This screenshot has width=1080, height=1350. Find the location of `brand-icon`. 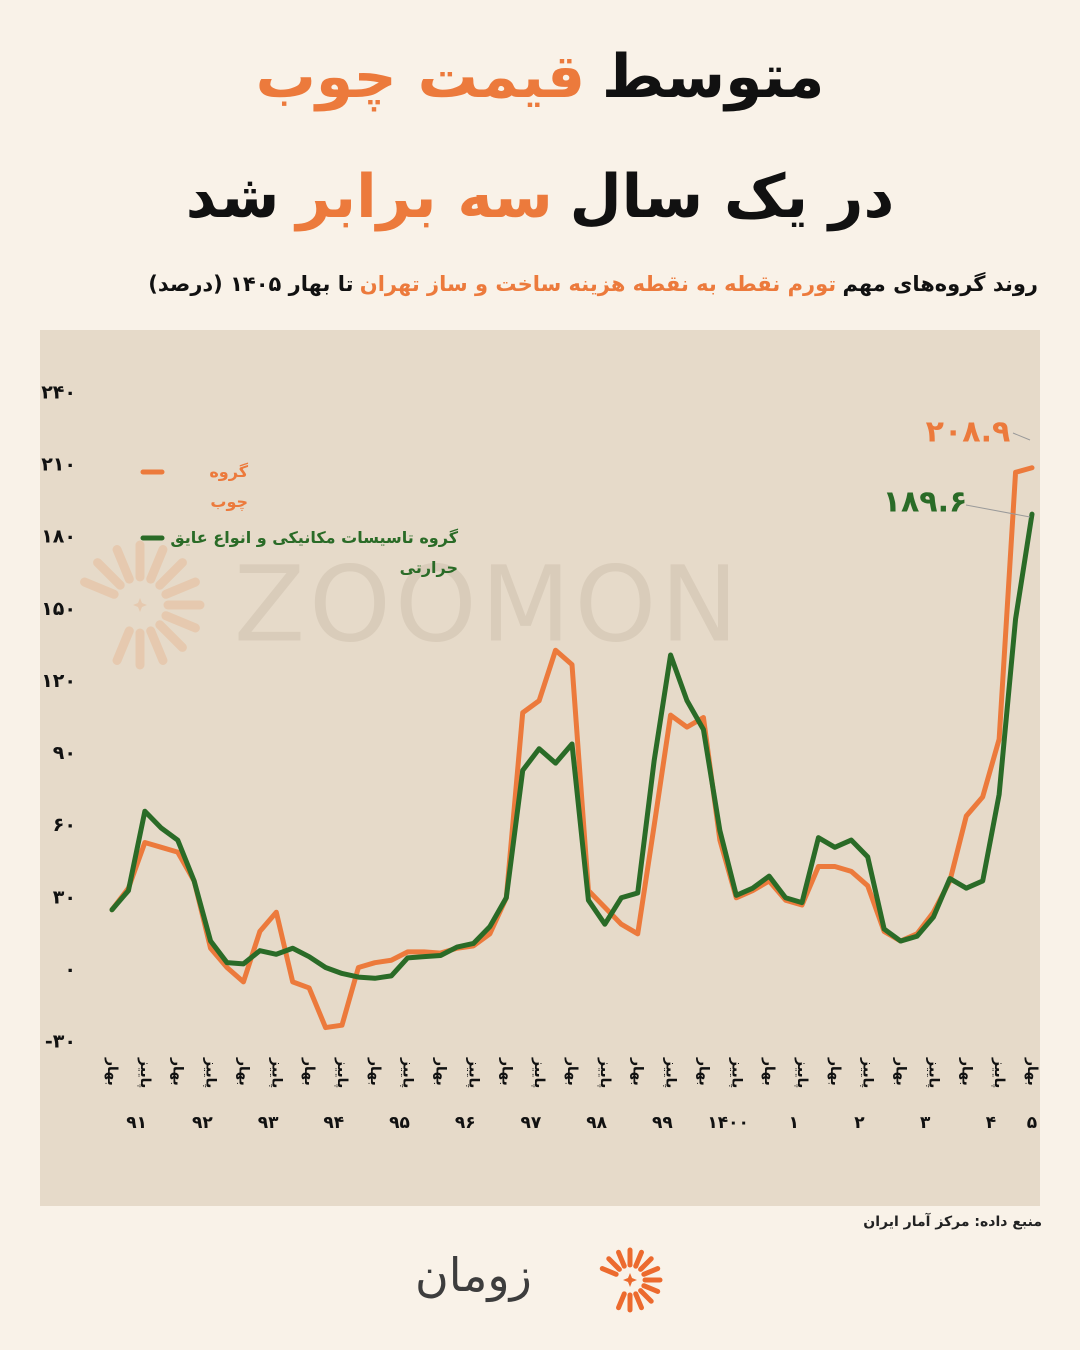

brand-icon is located at coordinates (631, 1280).